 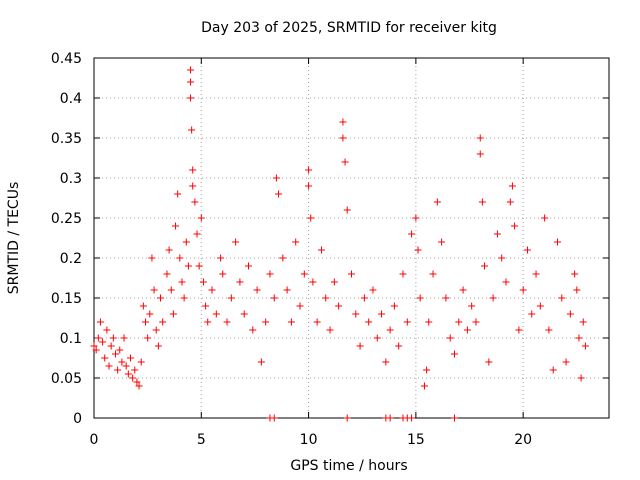 I want to click on x-tick-label: 10, so click(x=309, y=440).